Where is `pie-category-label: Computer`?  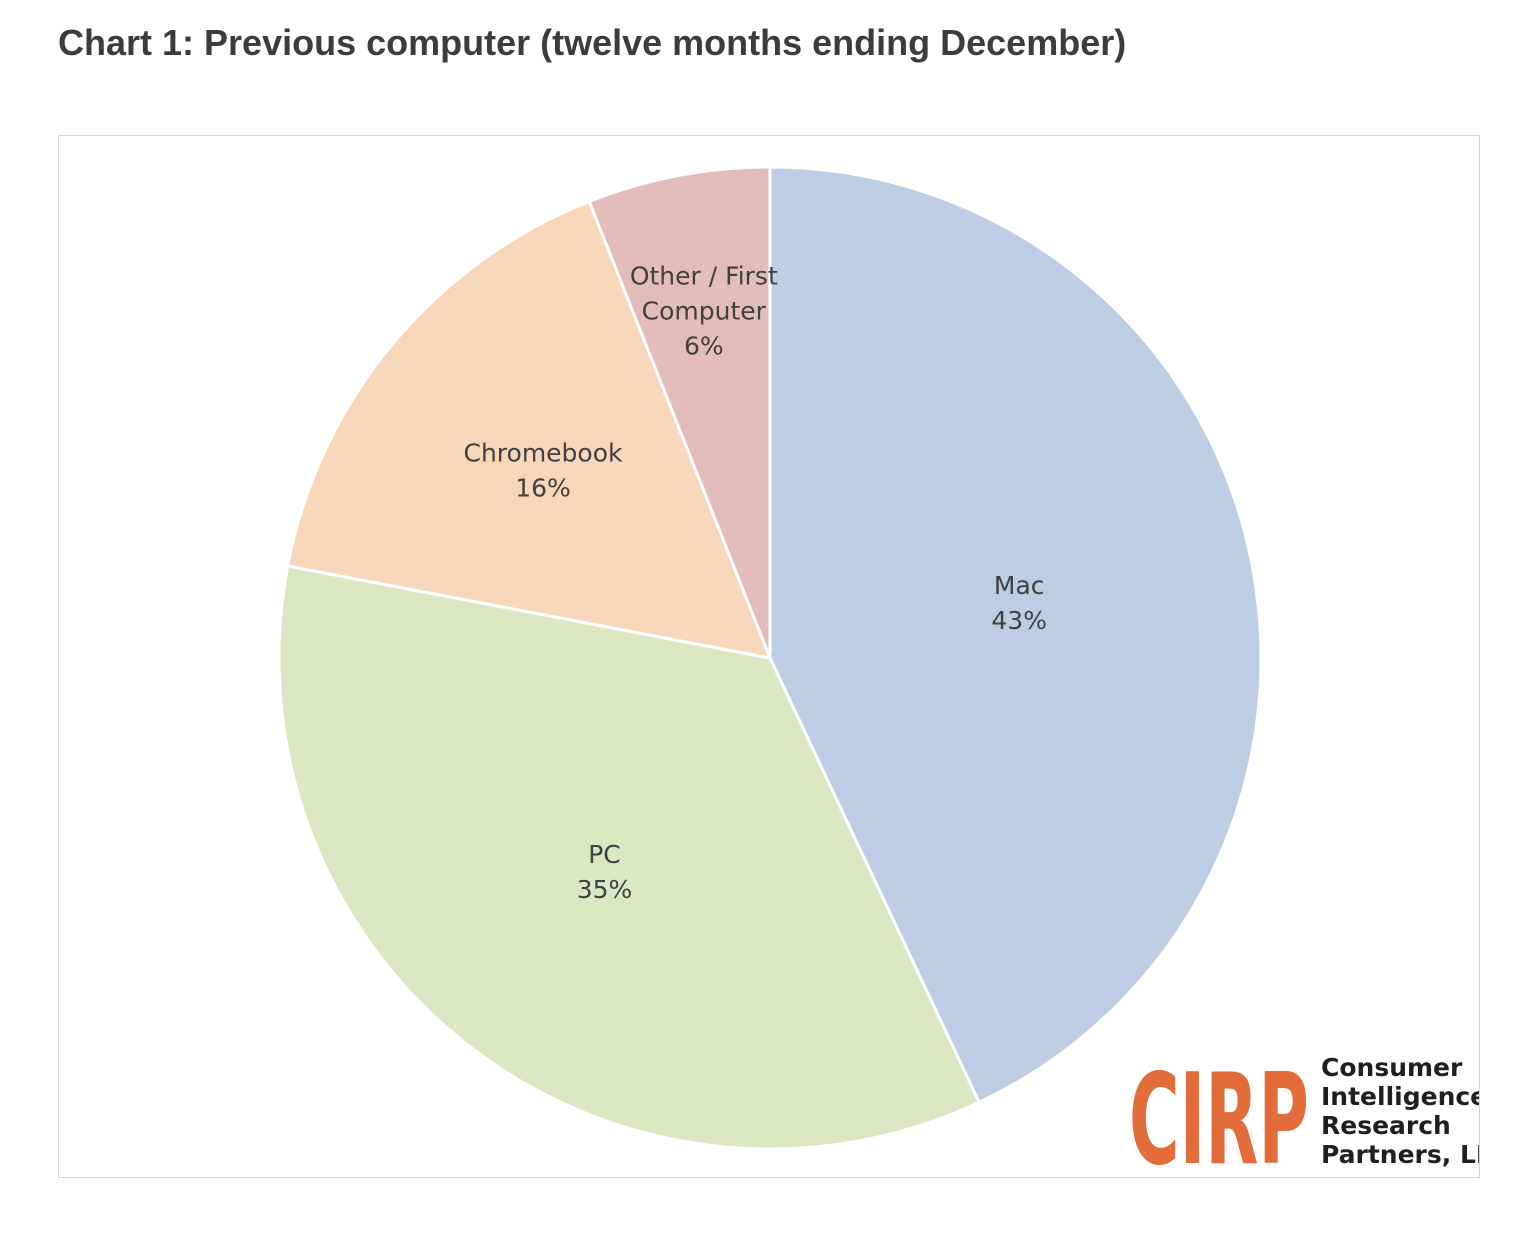
pie-category-label: Computer is located at coordinates (704, 311).